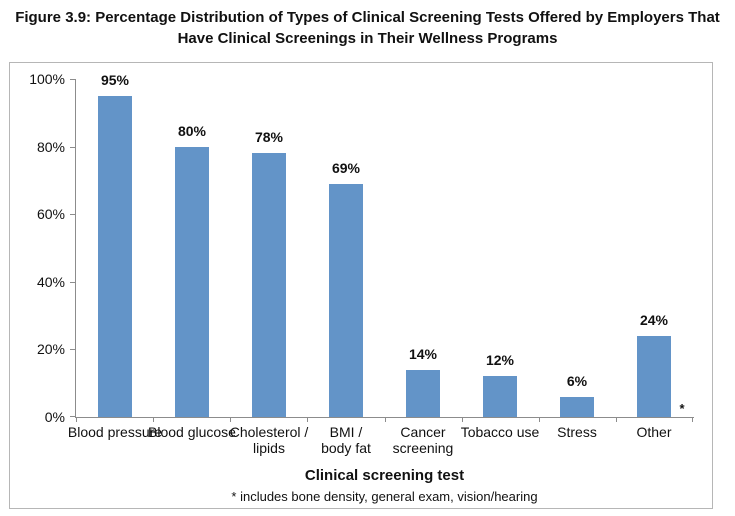  I want to click on y-tick-label: 20%, so click(50, 349).